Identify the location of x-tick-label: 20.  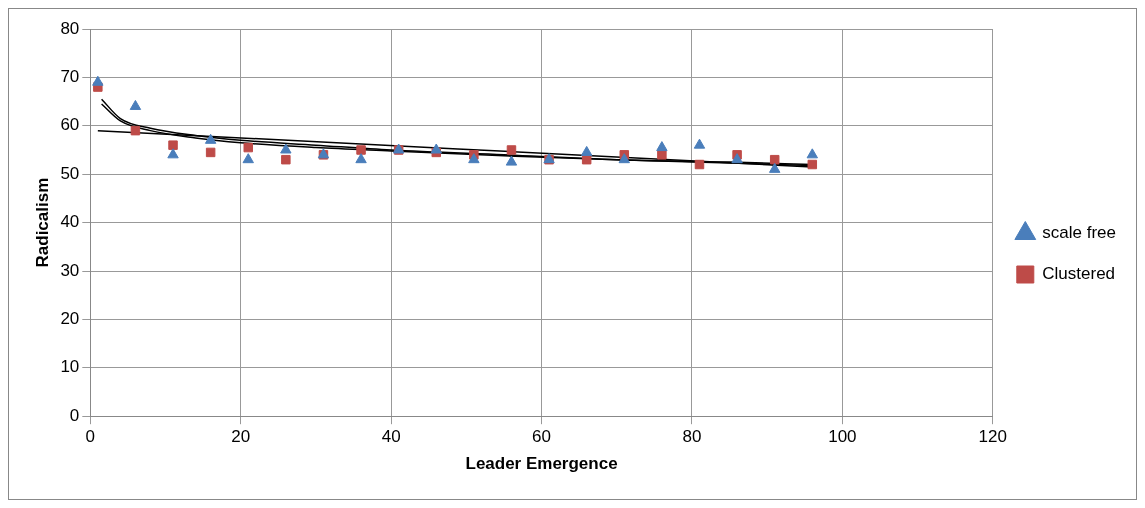
(241, 437).